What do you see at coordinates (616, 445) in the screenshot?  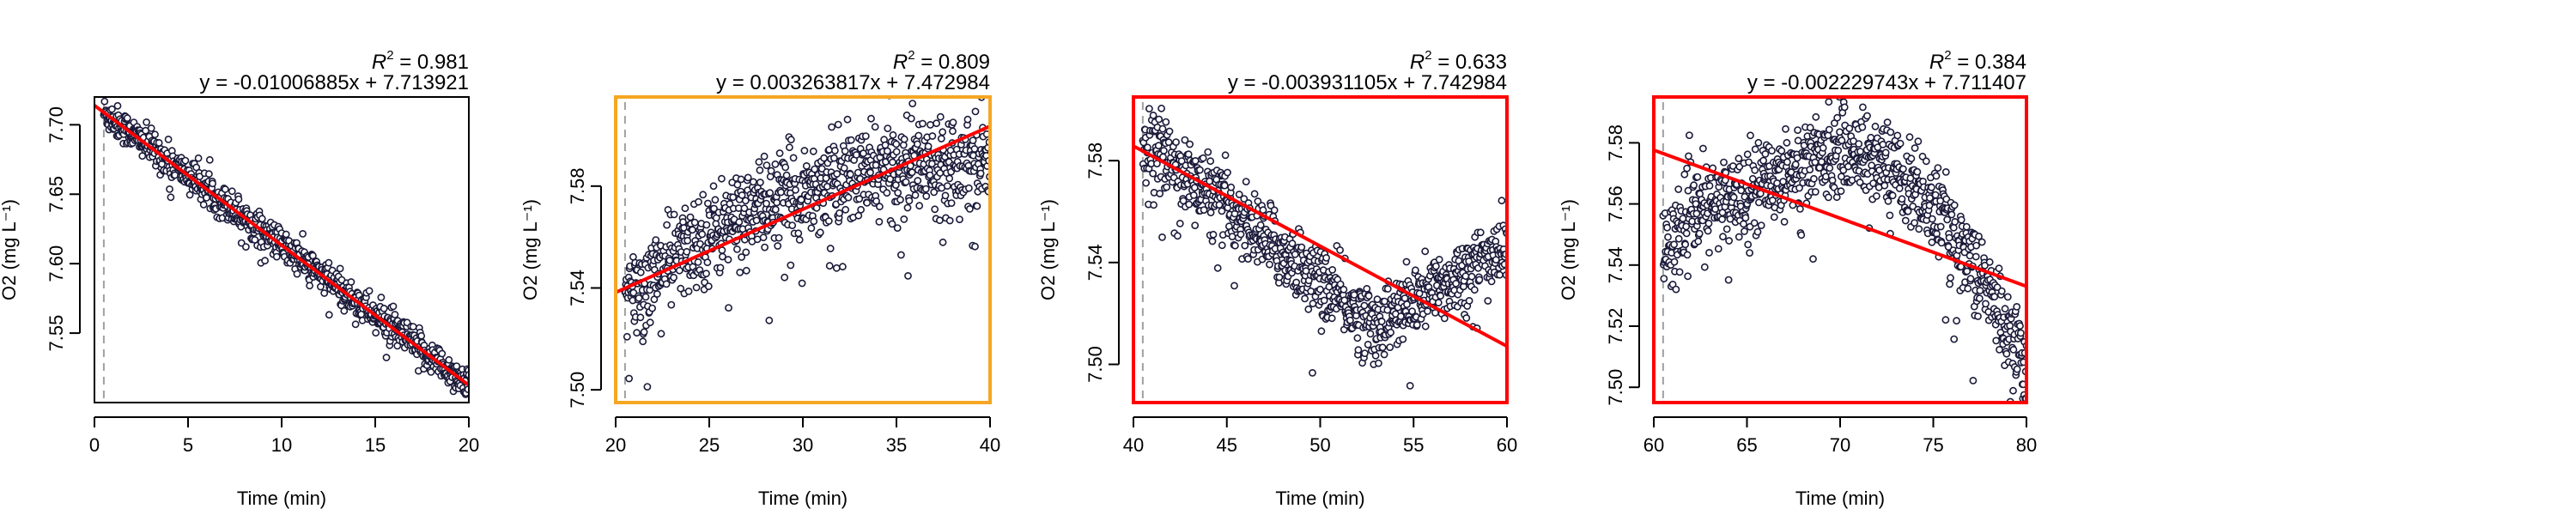 I see `x-tick-label: 20` at bounding box center [616, 445].